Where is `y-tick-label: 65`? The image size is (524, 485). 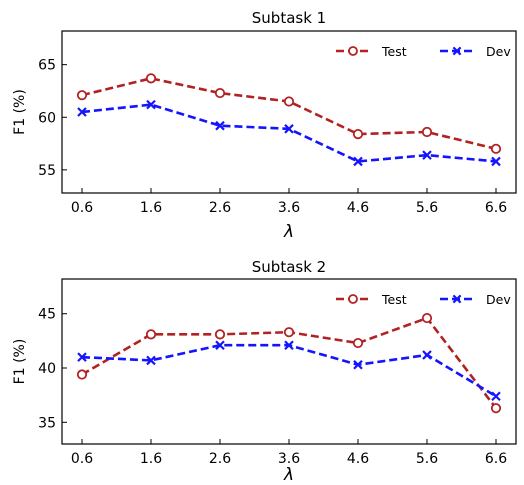
y-tick-label: 65 is located at coordinates (47, 66).